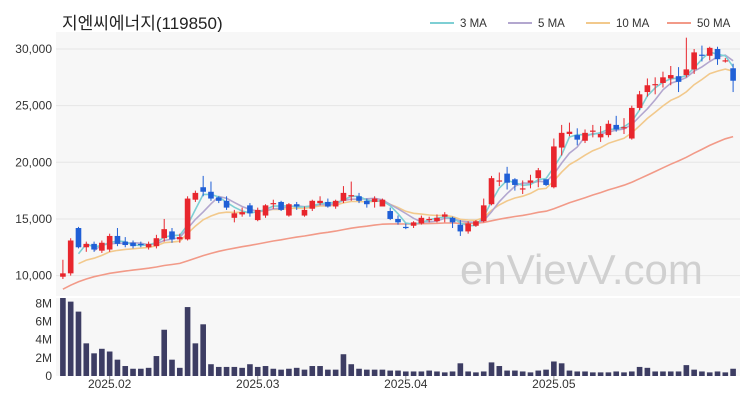 Image resolution: width=750 pixels, height=400 pixels. I want to click on x-tick-label: 2025.04, so click(406, 384).